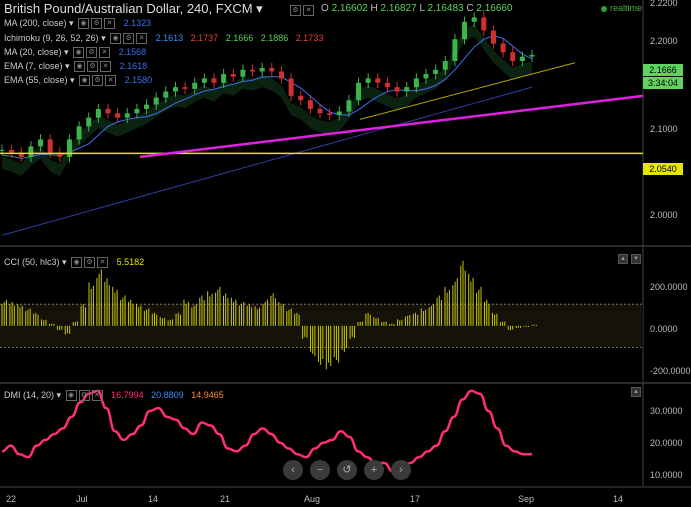 This screenshot has width=691, height=507. I want to click on dmi-tick-label: 10.0000, so click(666, 475).